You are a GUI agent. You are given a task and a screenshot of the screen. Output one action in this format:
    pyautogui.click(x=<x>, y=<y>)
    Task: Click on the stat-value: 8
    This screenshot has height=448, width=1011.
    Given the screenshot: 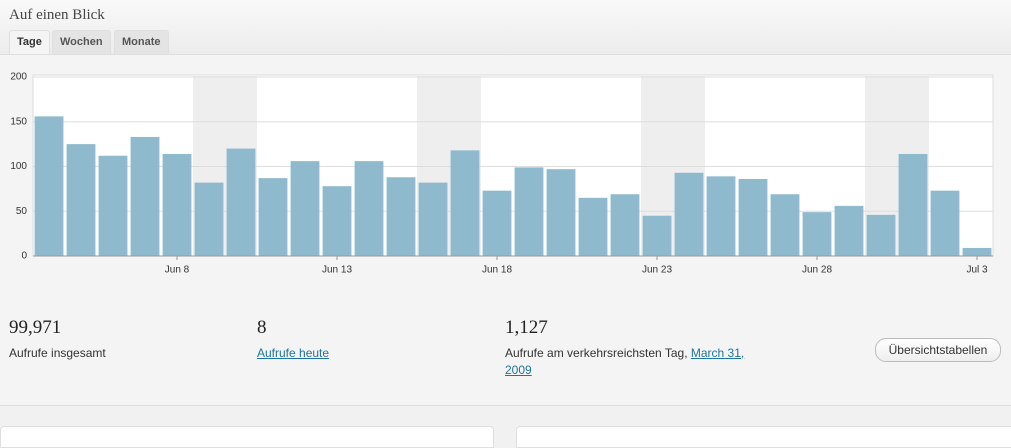 What is the action you would take?
    pyautogui.click(x=262, y=327)
    